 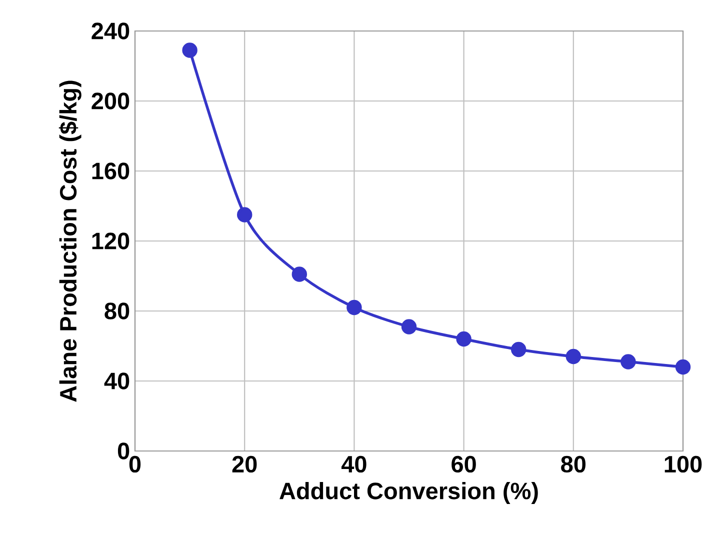 What do you see at coordinates (573, 464) in the screenshot?
I see `x-tick-label: 80` at bounding box center [573, 464].